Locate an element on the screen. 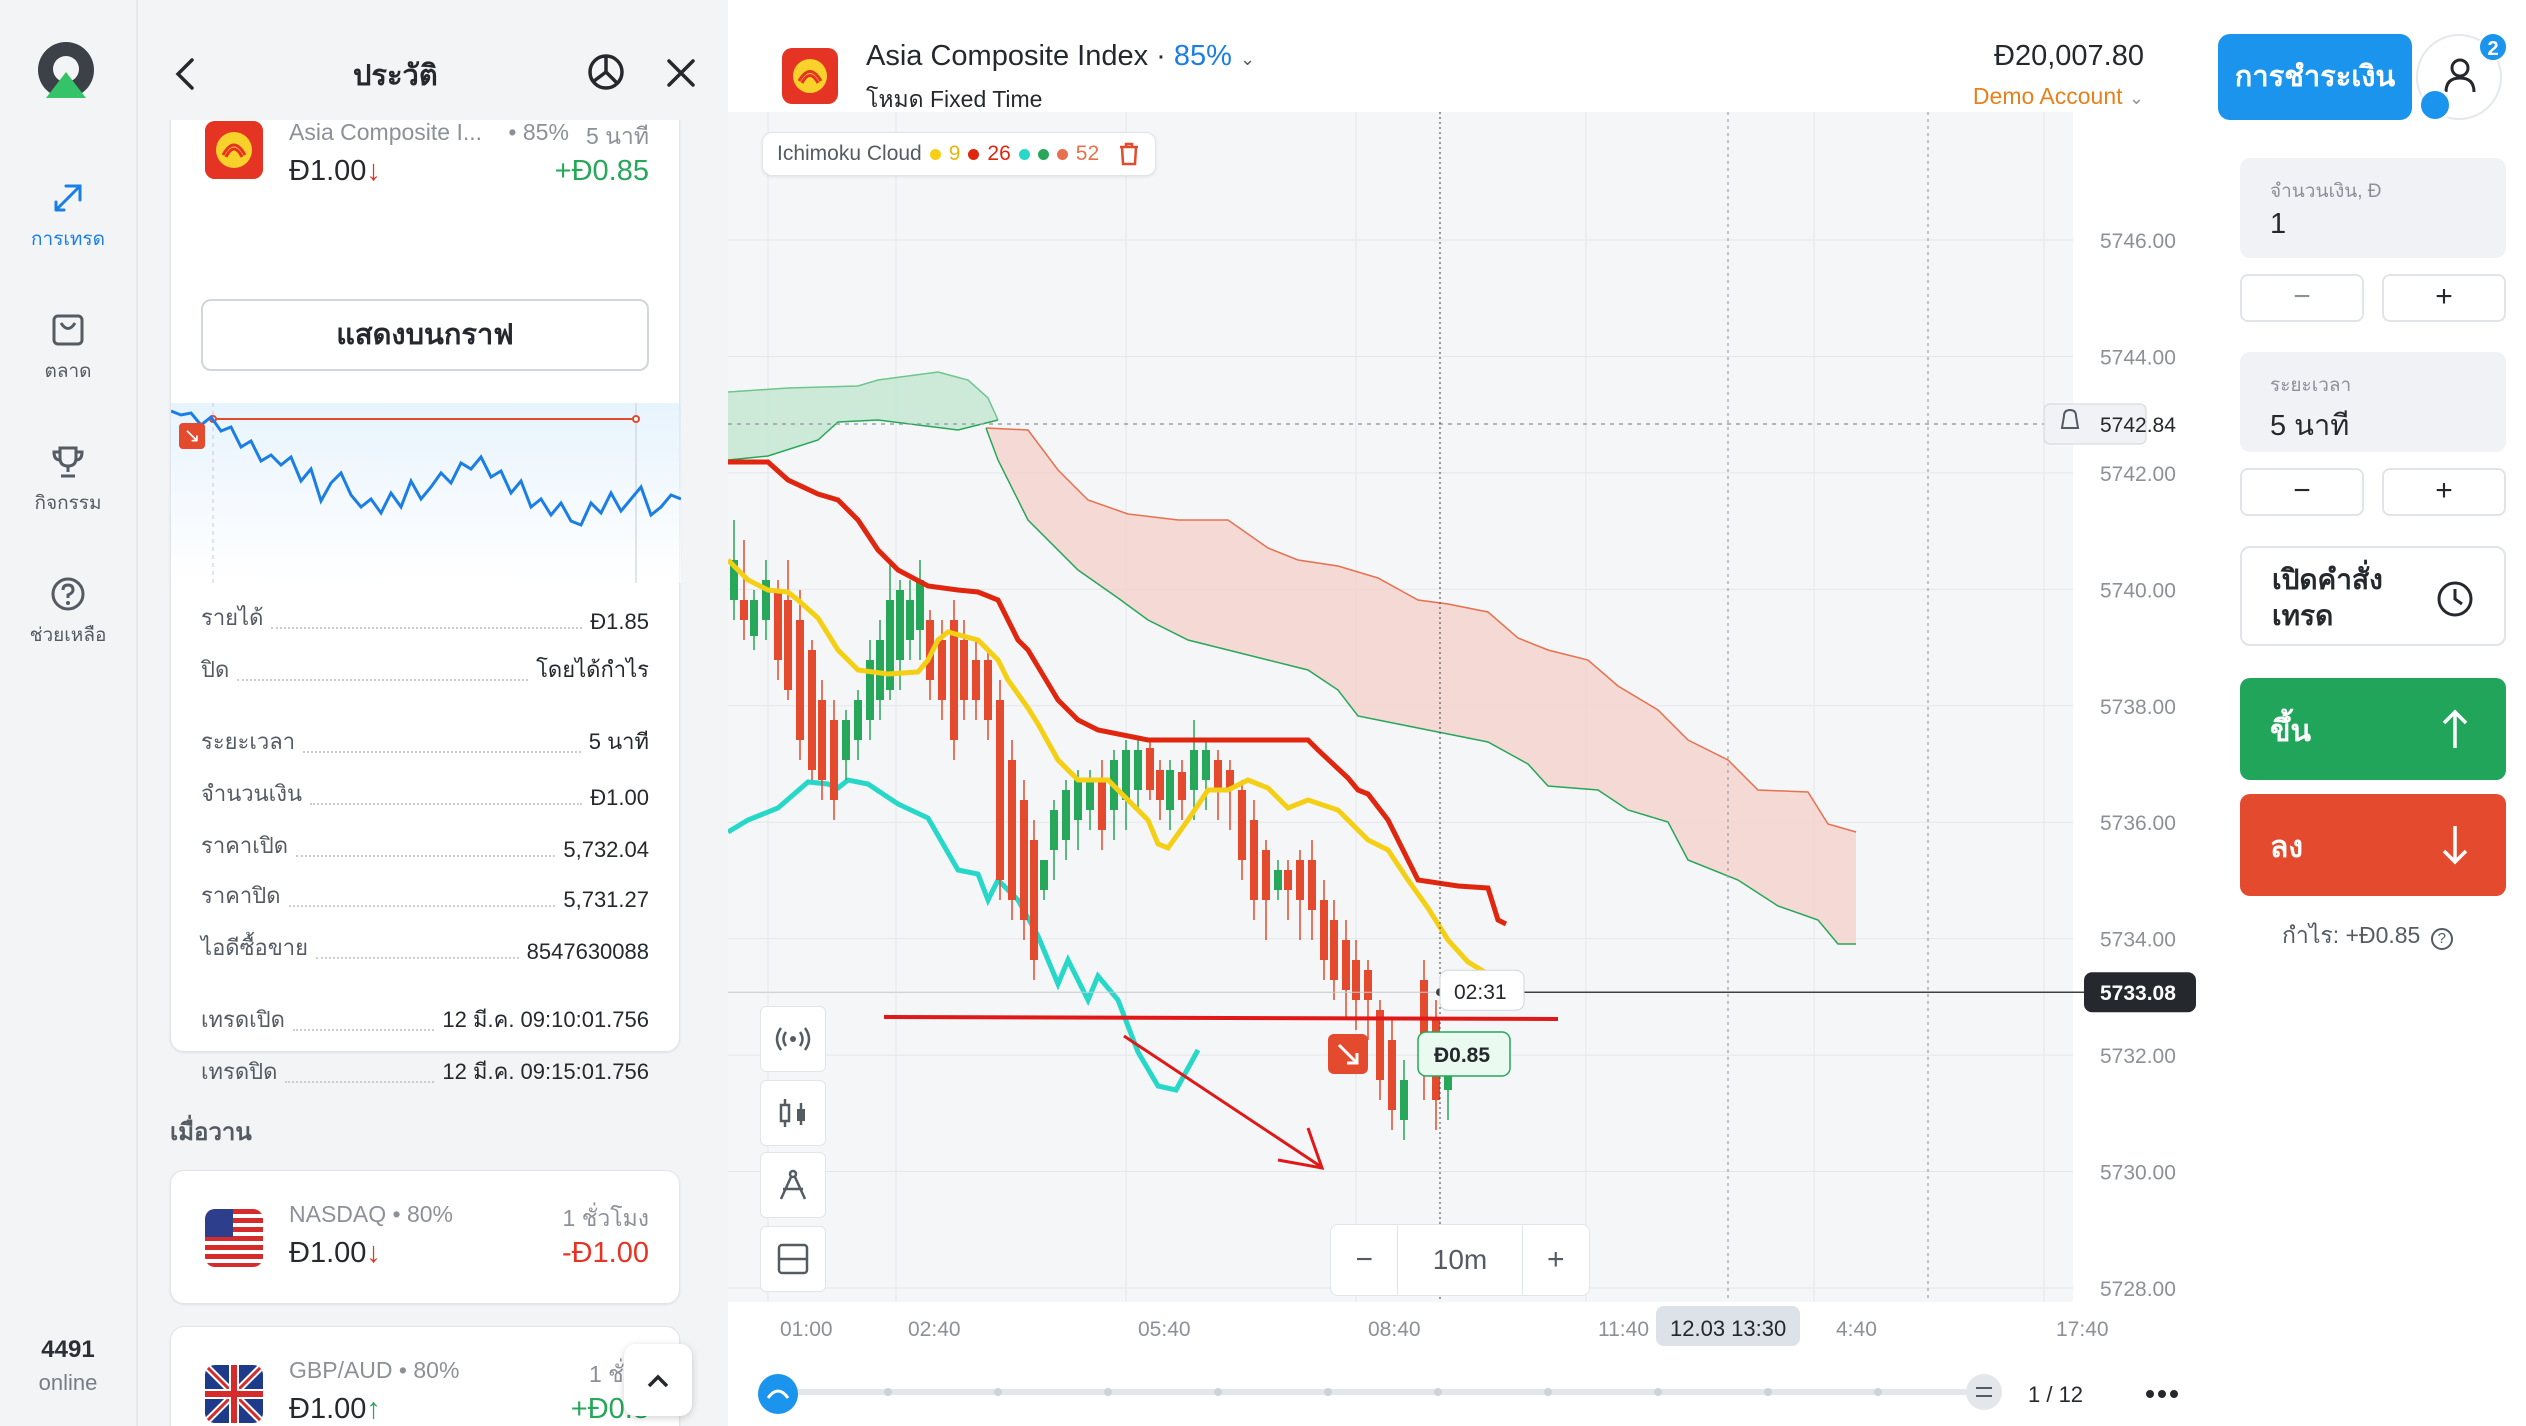 This screenshot has width=2526, height=1426. arrow-down-icon: ↓ is located at coordinates (373, 1253).